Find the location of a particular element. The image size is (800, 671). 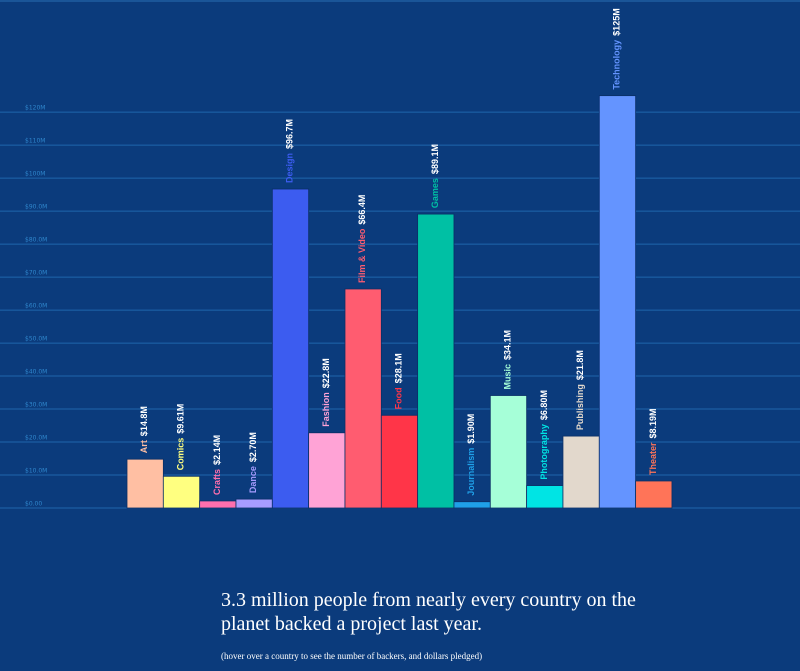

y-tick-label: $100M is located at coordinates (35, 174).